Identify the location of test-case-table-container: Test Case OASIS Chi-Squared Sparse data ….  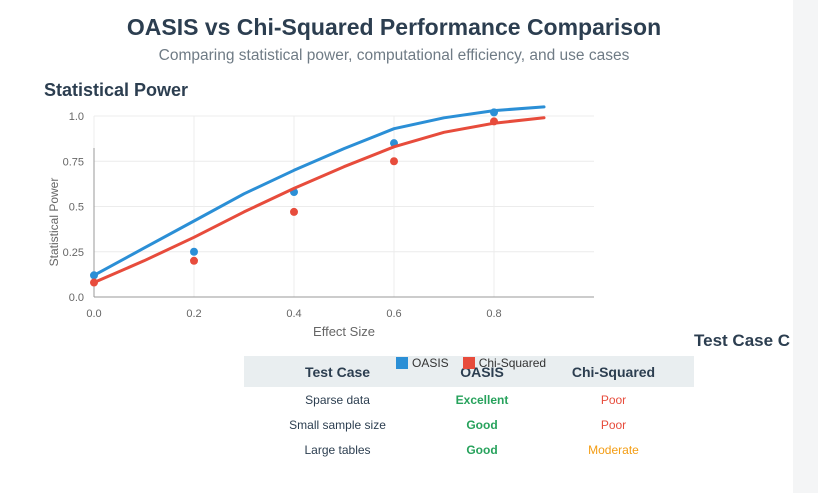
(469, 409).